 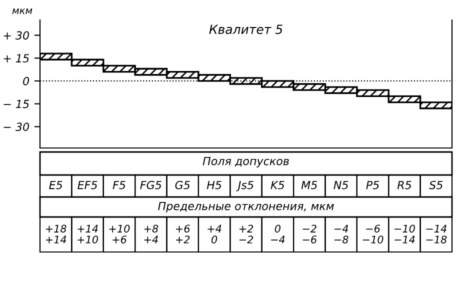 I want to click on x-tick-label: F5, so click(x=119, y=185).